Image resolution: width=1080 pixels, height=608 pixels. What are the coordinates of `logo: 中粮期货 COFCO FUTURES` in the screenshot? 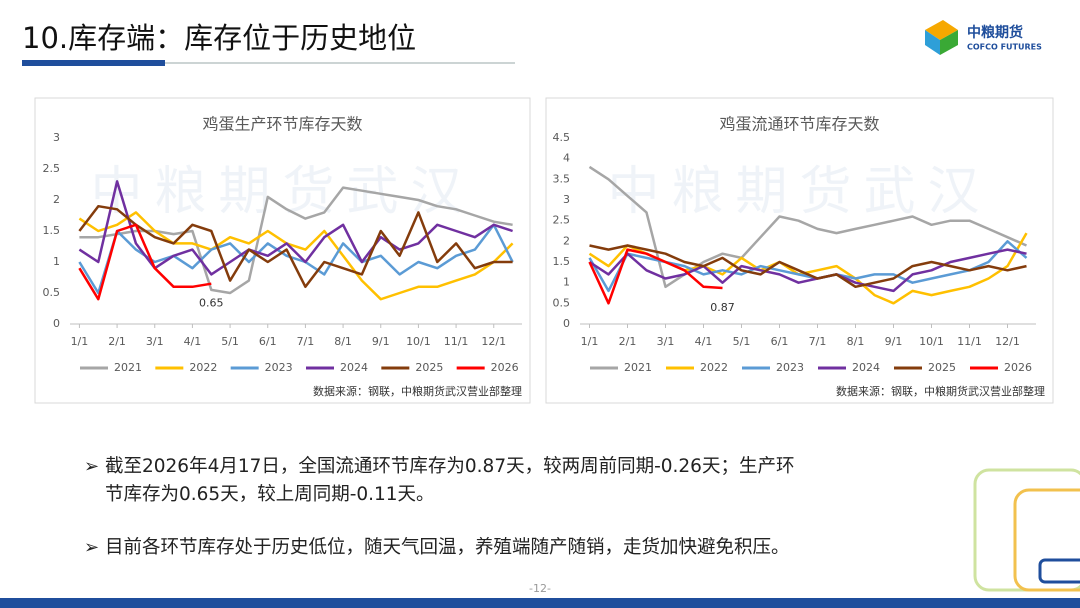 It's located at (983, 37).